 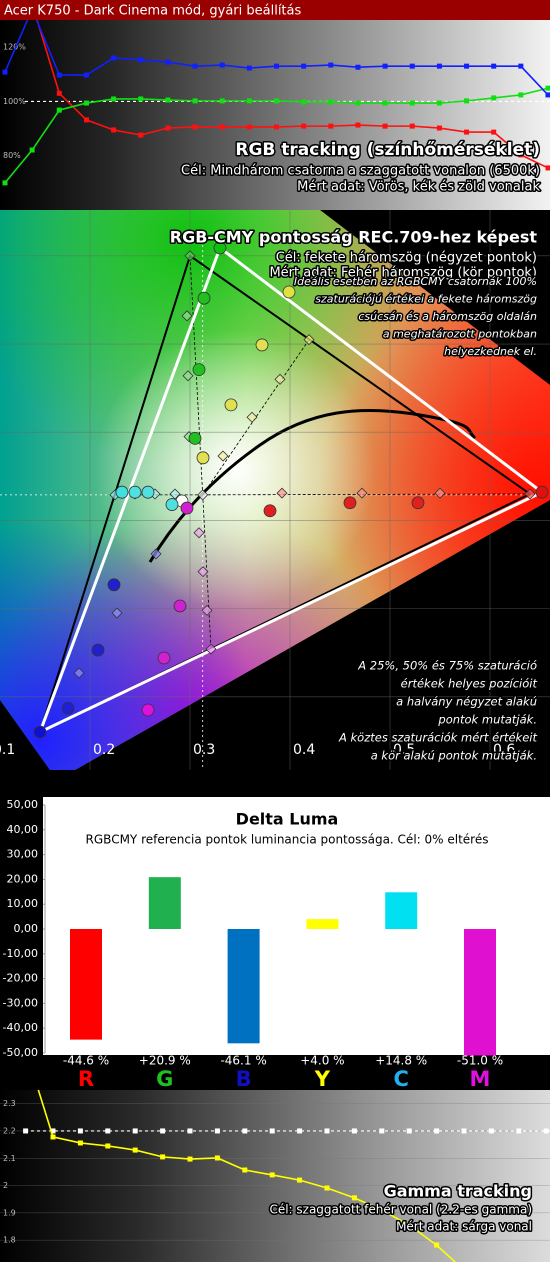 What do you see at coordinates (480, 1061) in the screenshot?
I see `value-label: -51.0 %` at bounding box center [480, 1061].